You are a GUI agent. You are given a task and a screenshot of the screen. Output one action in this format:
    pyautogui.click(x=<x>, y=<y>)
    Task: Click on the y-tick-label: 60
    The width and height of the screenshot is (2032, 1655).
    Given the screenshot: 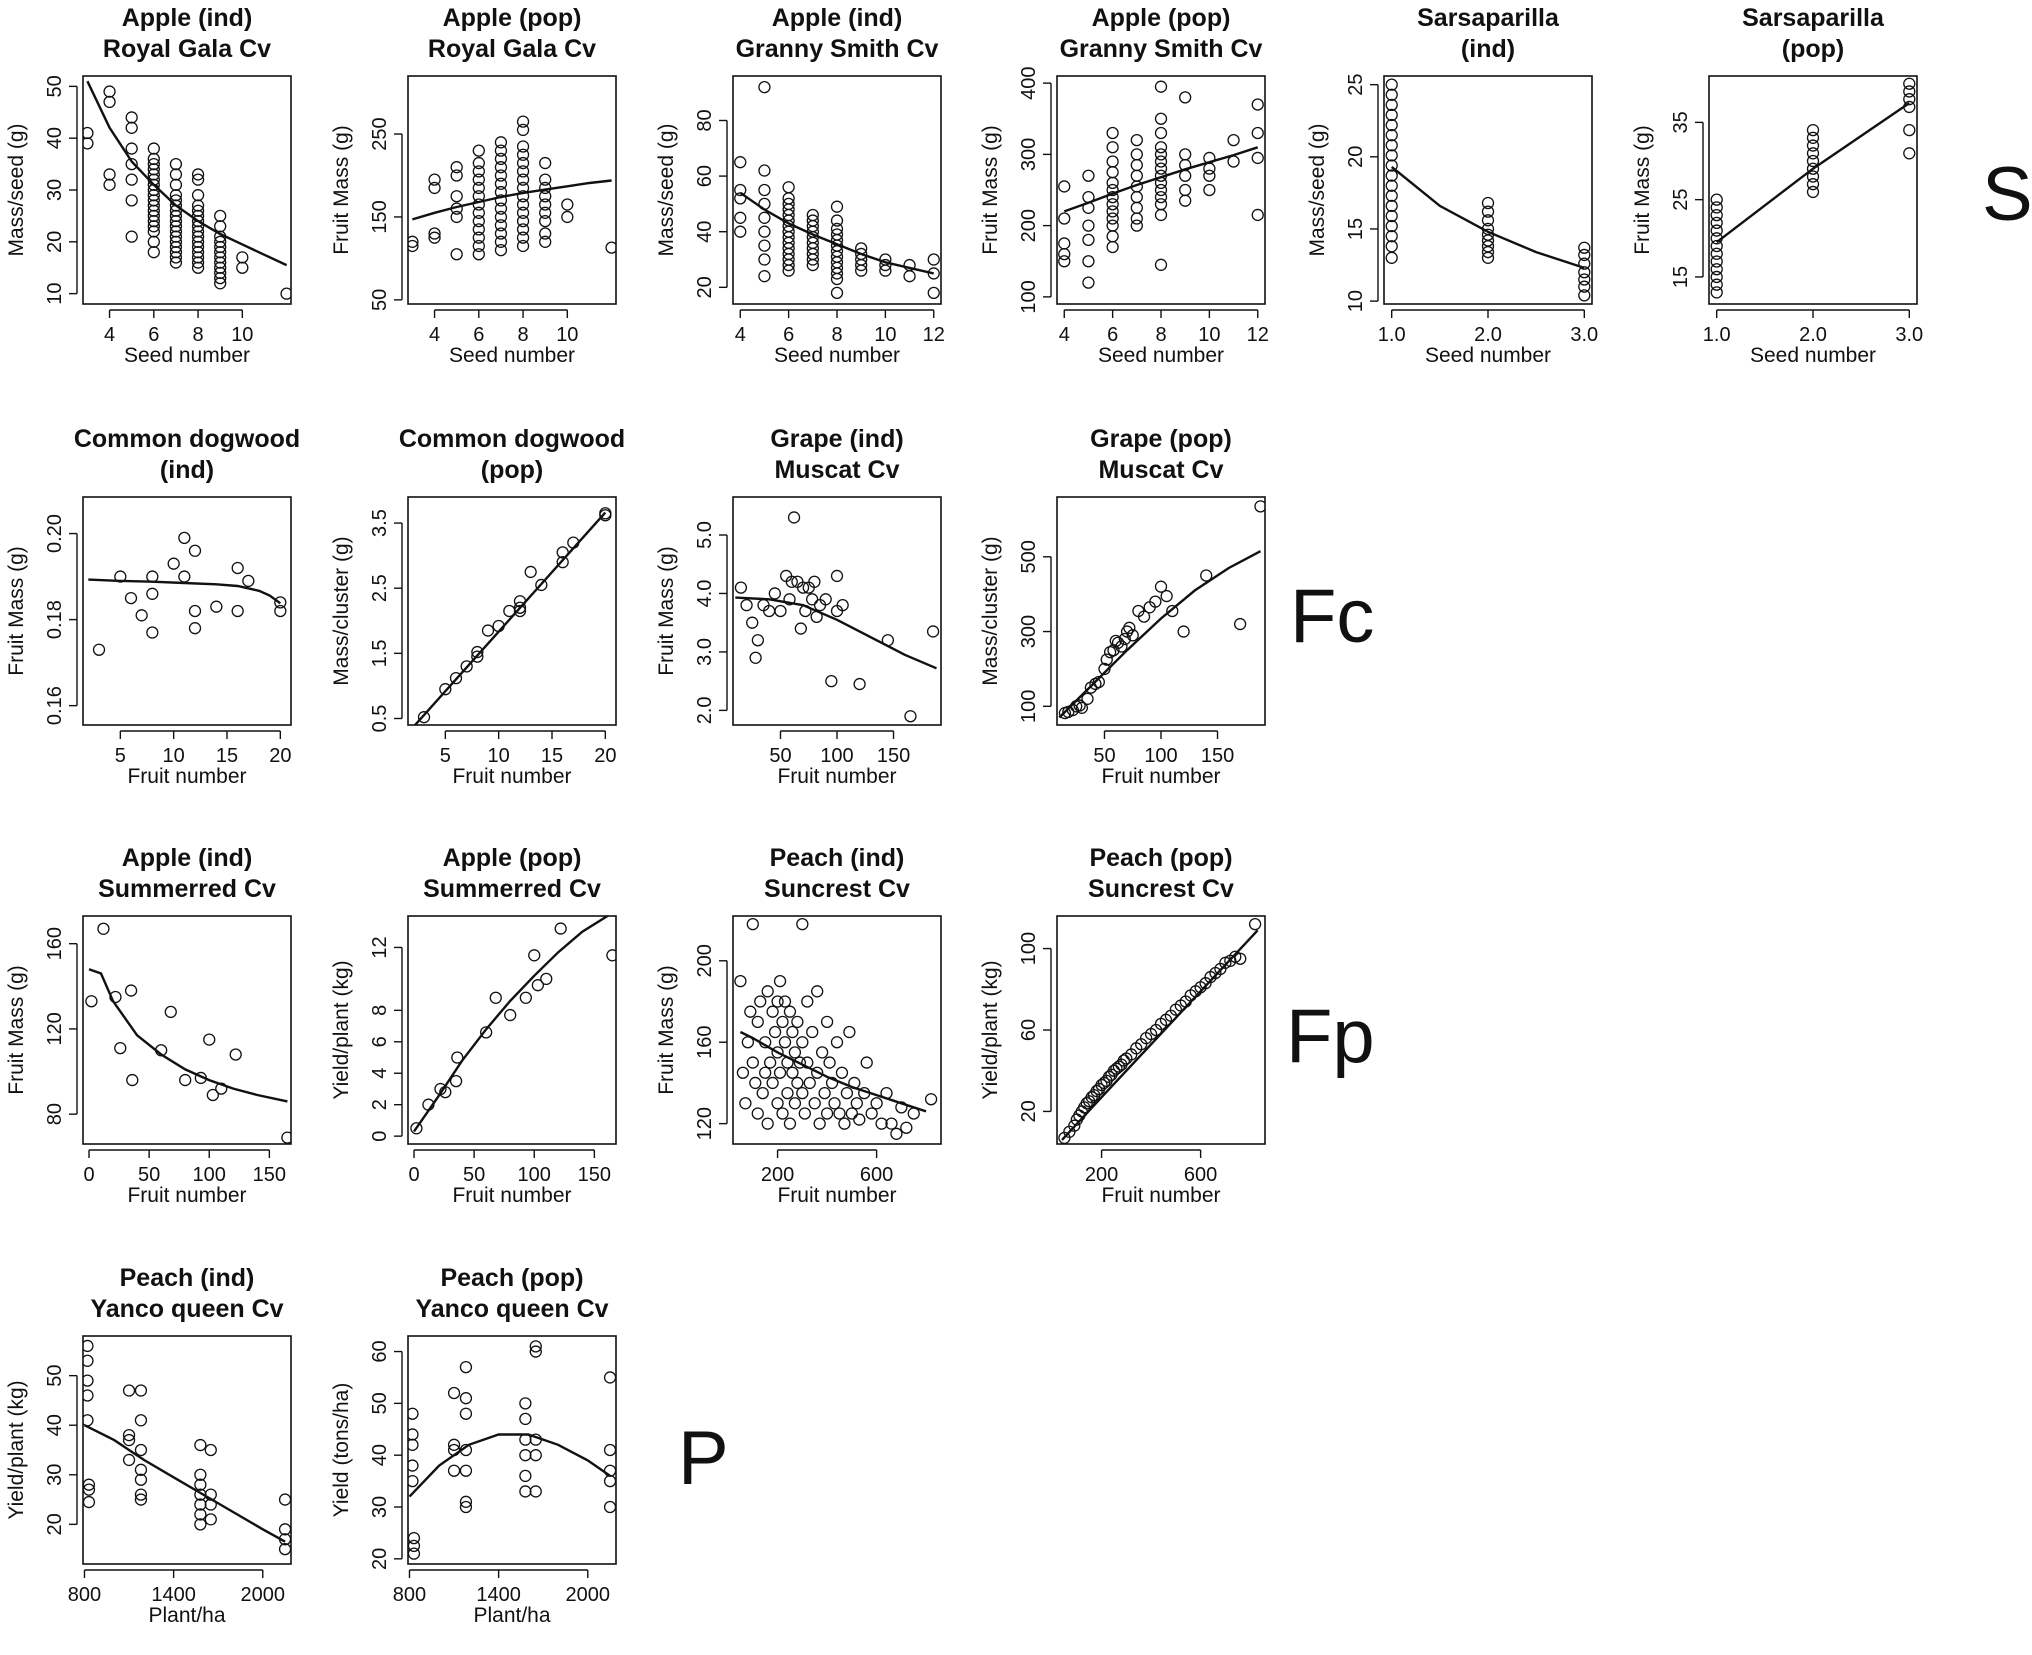 What is the action you would take?
    pyautogui.click(x=1029, y=1030)
    